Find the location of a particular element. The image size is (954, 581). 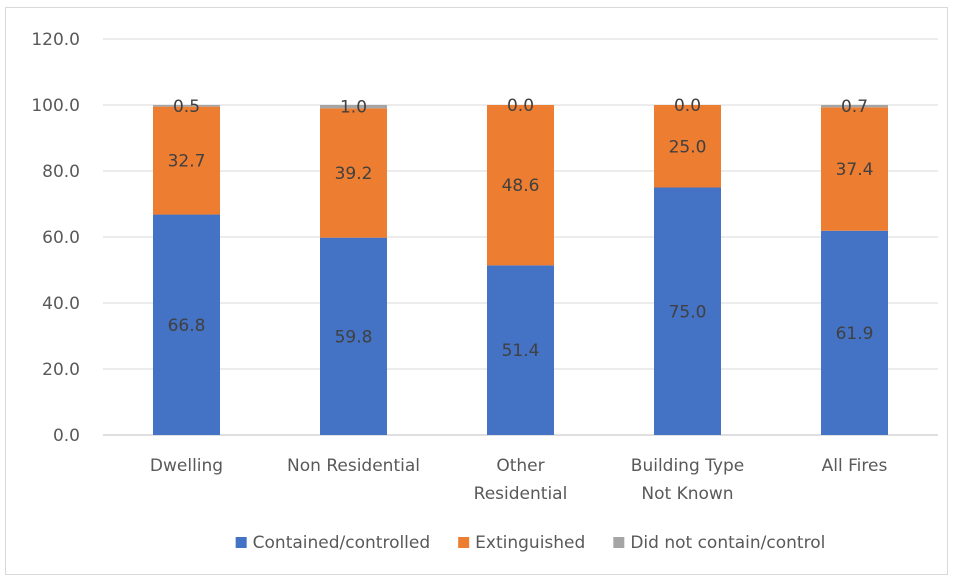

x-tick-label: Residential is located at coordinates (521, 494).